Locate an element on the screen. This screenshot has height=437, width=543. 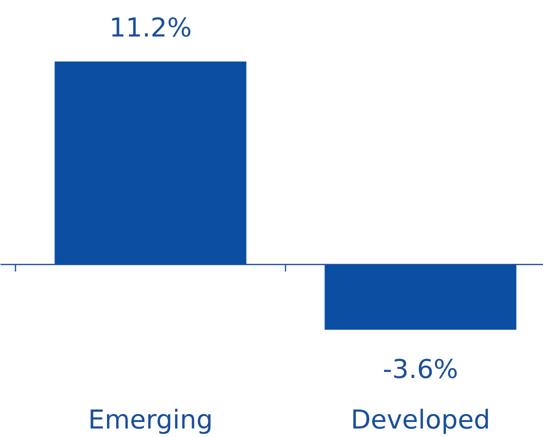
data-label: 11.2% is located at coordinates (150, 29).